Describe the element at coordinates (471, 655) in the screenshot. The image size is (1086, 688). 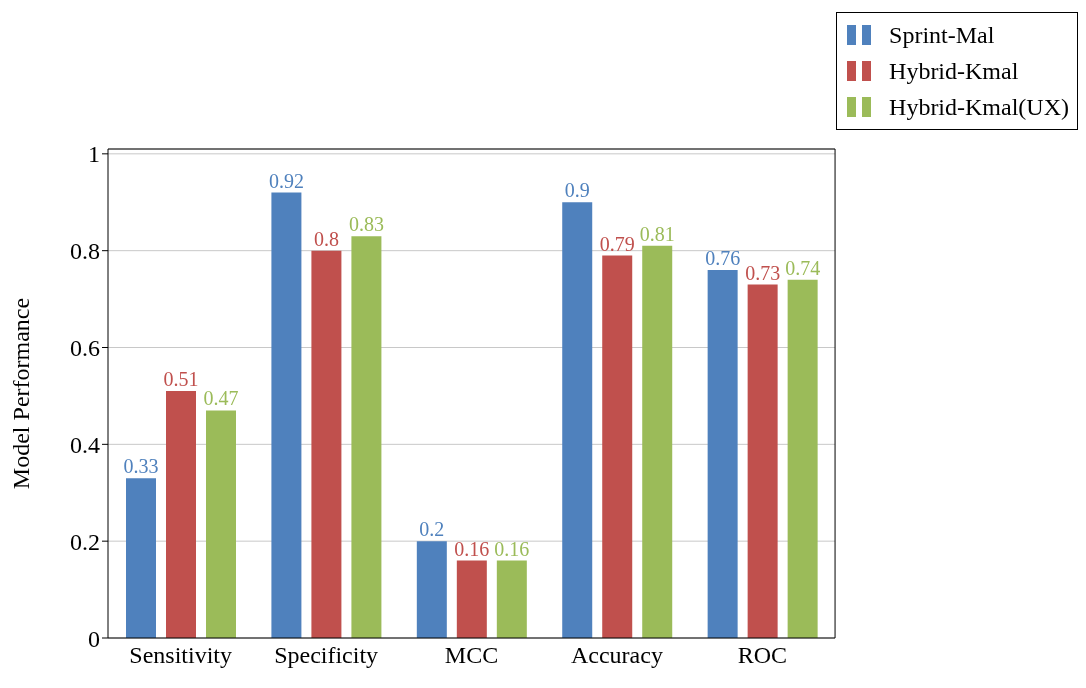
I see `x-tick-label: MCC` at that location.